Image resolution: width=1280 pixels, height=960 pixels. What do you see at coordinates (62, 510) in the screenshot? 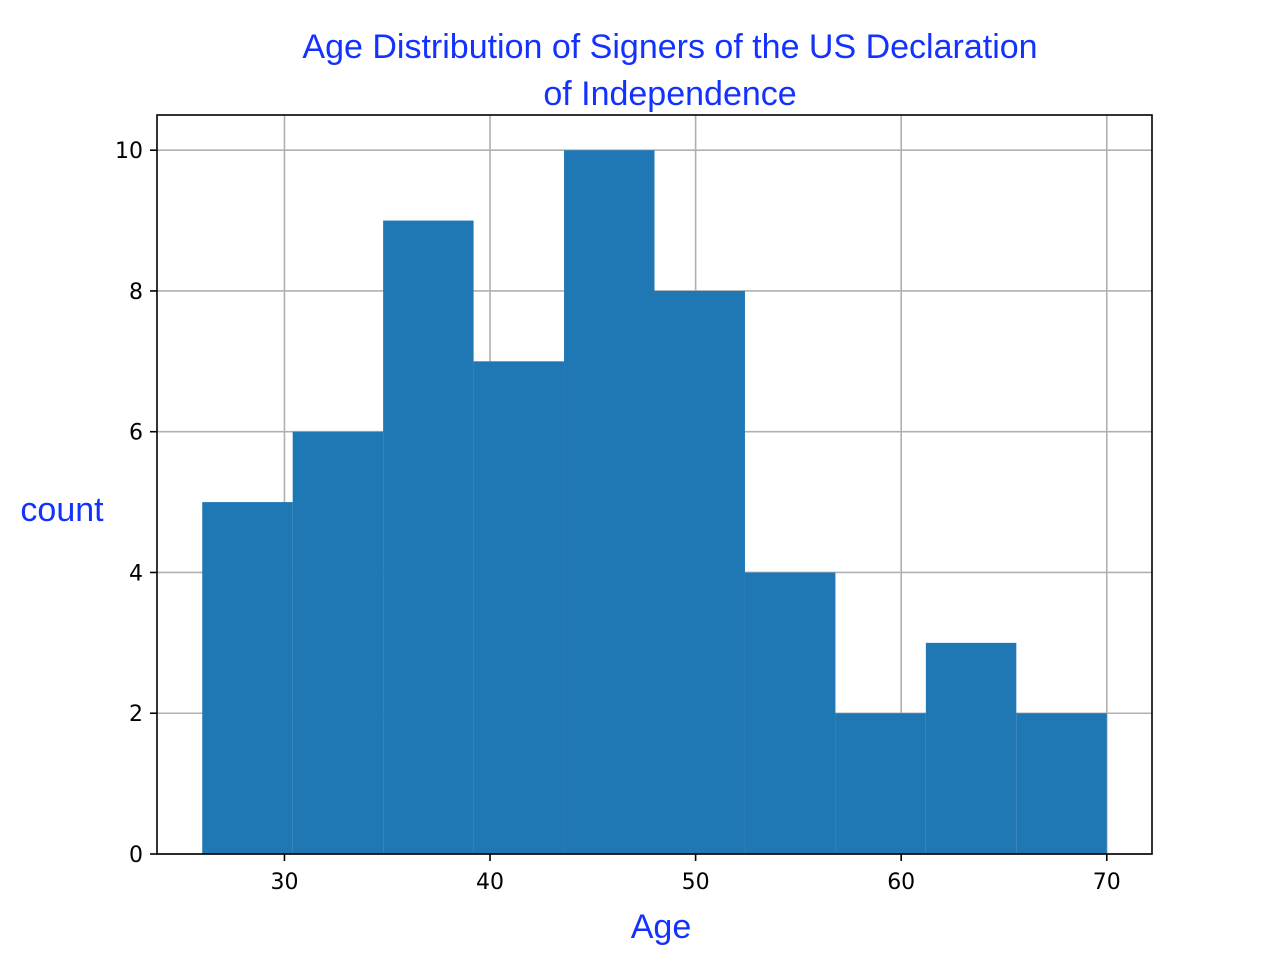
I see `y-axis-label: count` at bounding box center [62, 510].